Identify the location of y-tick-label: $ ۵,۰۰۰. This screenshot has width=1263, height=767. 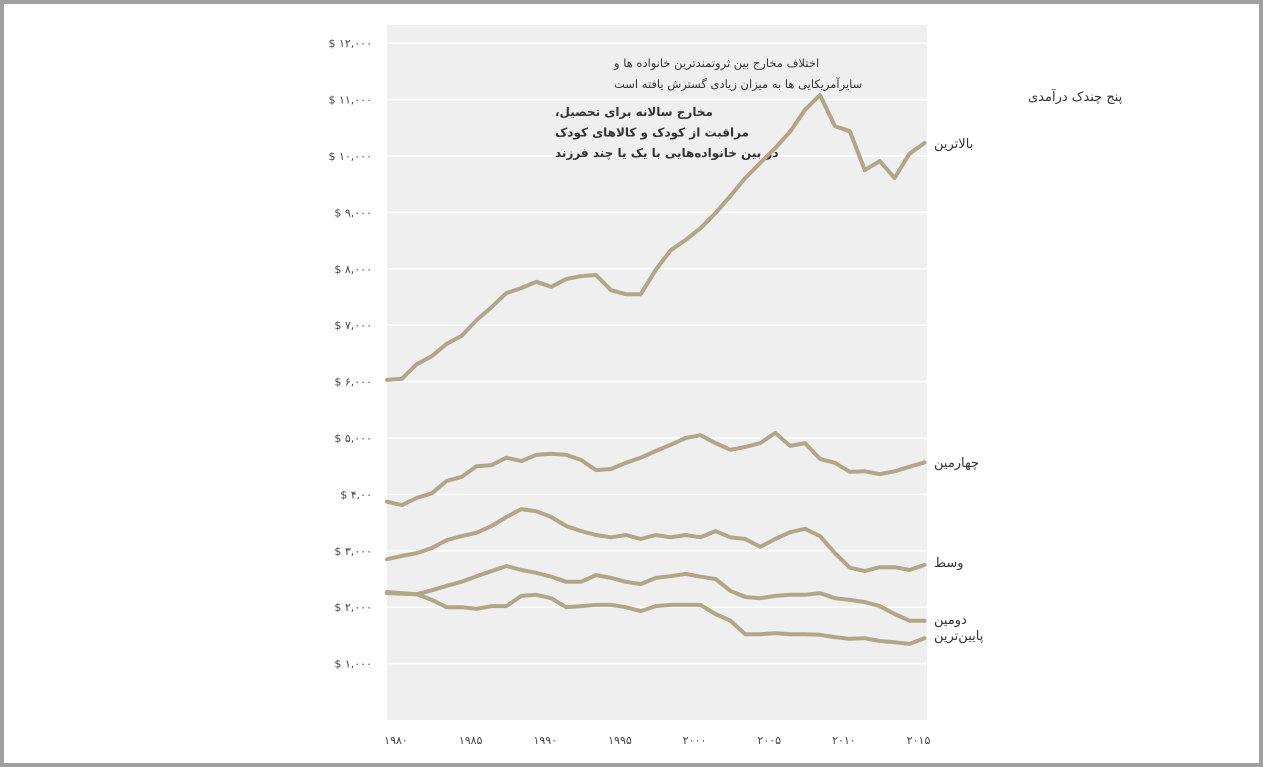
(353, 438).